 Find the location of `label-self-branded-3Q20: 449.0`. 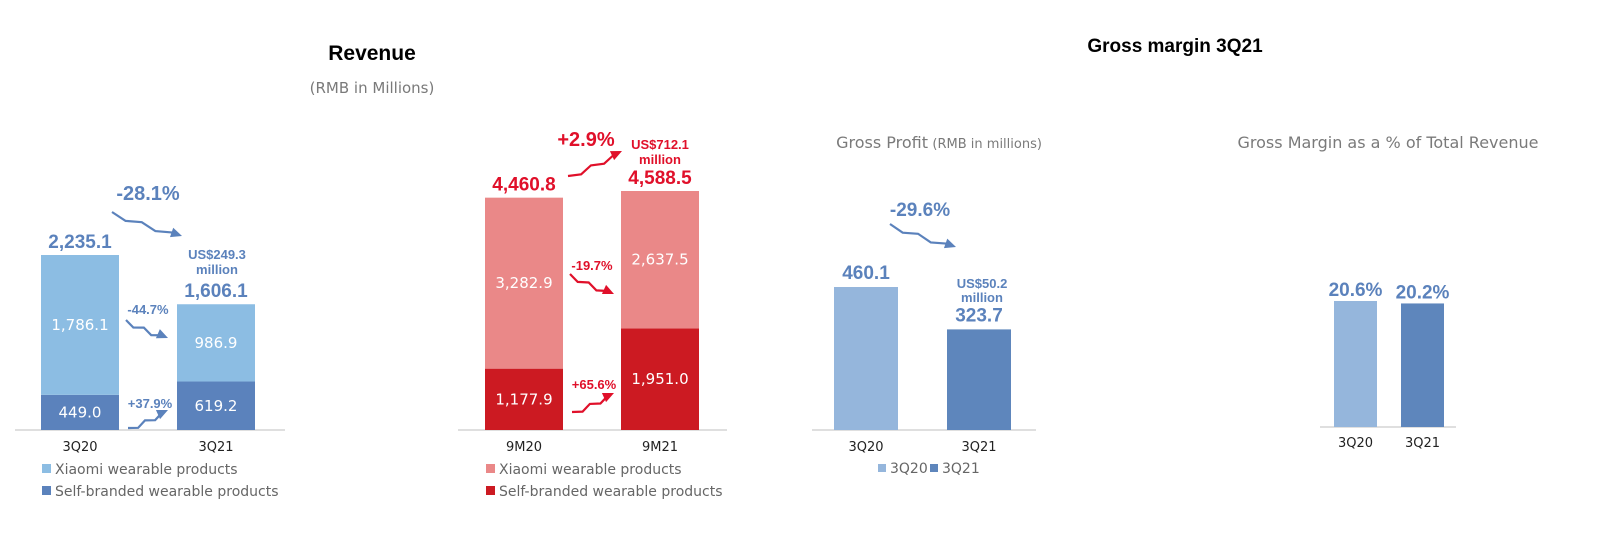

label-self-branded-3Q20: 449.0 is located at coordinates (80, 412).